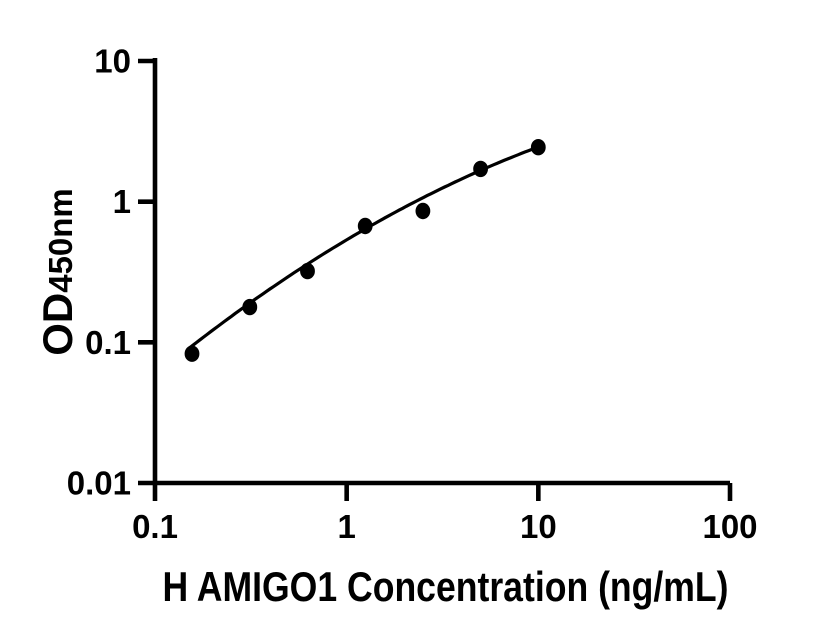 The width and height of the screenshot is (816, 640). What do you see at coordinates (108, 342) in the screenshot?
I see `y-tick-label: 0.1` at bounding box center [108, 342].